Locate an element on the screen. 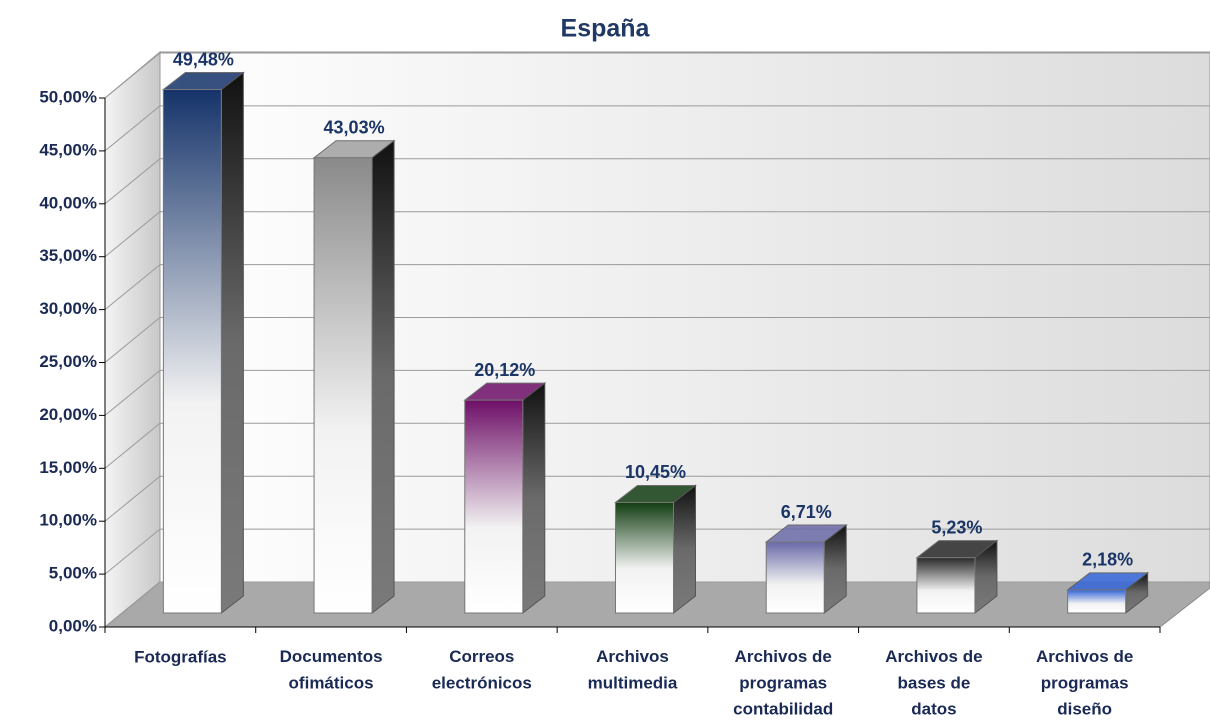 This screenshot has height=727, width=1210. y-tick-label: 10,00% is located at coordinates (68, 520).